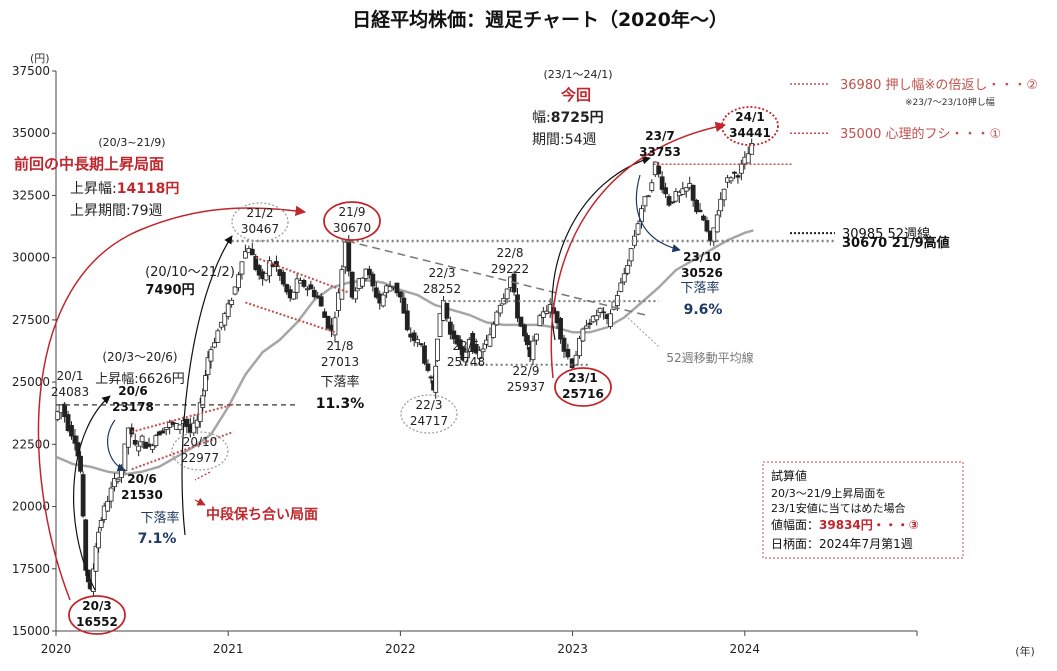 The width and height of the screenshot is (1057, 671). What do you see at coordinates (702, 273) in the screenshot?
I see `point-label-value: 30526` at bounding box center [702, 273].